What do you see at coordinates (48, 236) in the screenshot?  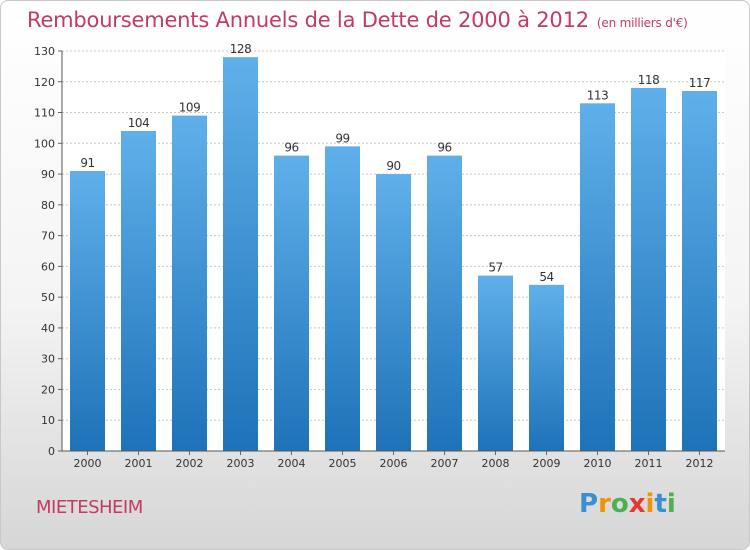 I see `y-tick-label: 70` at bounding box center [48, 236].